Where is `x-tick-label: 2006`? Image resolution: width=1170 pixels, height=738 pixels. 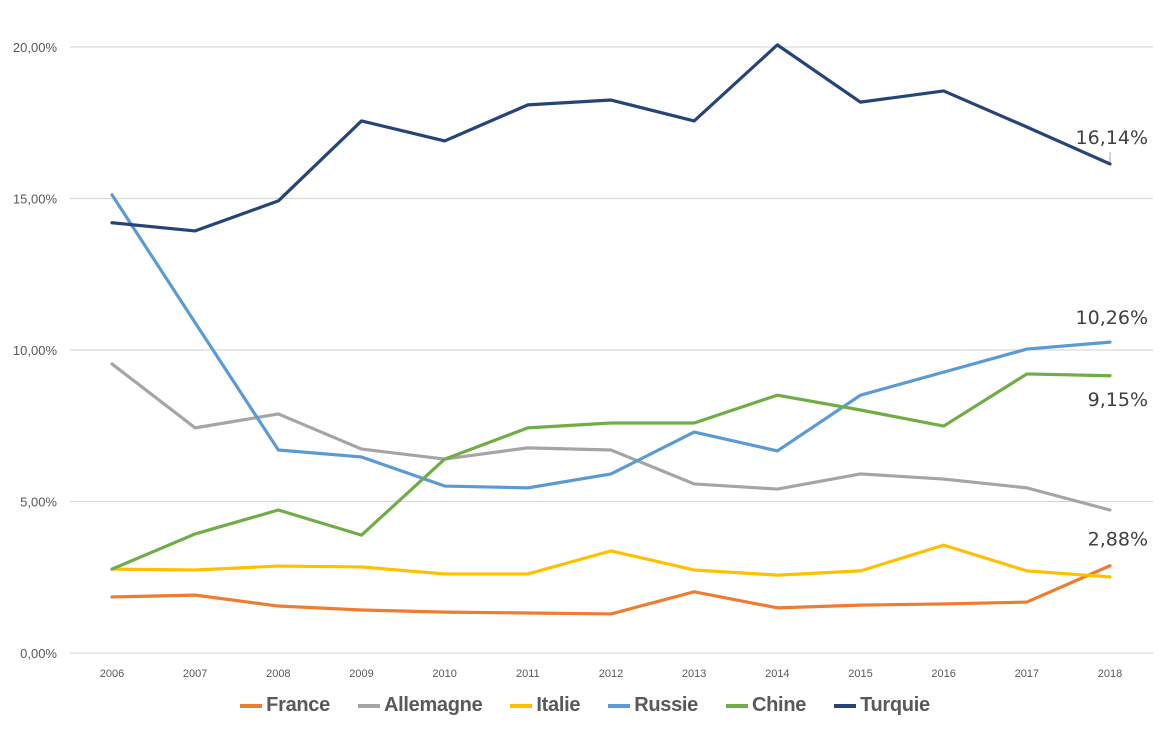
x-tick-label: 2006 is located at coordinates (112, 674).